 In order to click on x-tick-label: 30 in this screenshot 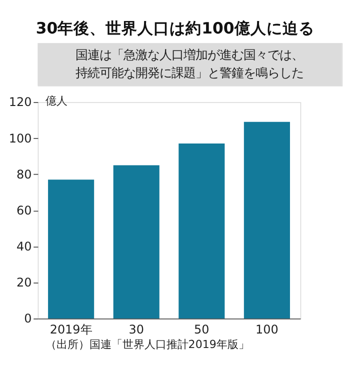, I will do `click(136, 329)`.